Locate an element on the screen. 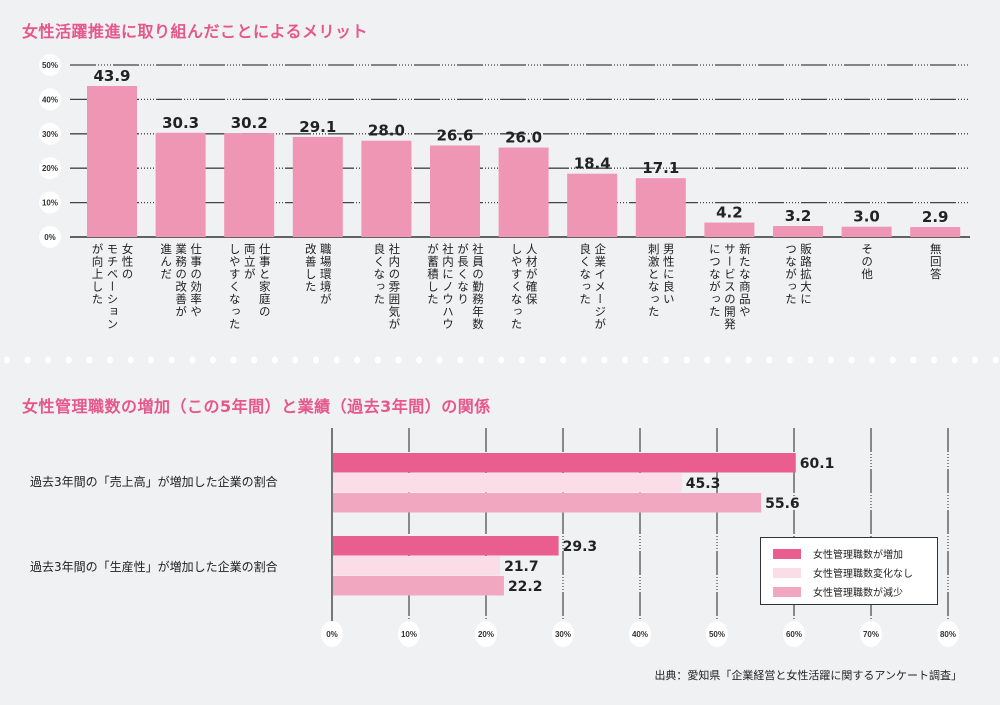  legend-item-decrease: 女性管理職数が減少 is located at coordinates (855, 591).